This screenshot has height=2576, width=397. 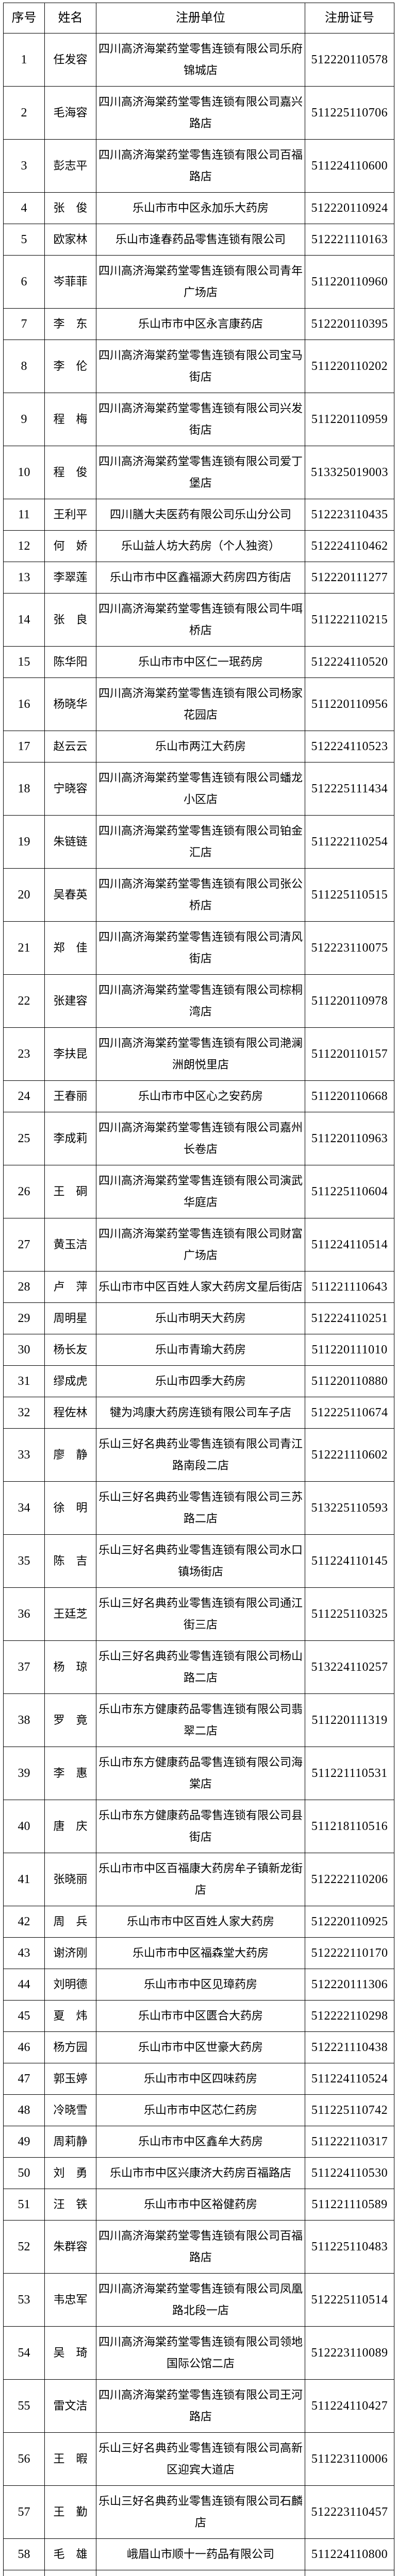 What do you see at coordinates (24, 1773) in the screenshot?
I see `row-no-cell: 39` at bounding box center [24, 1773].